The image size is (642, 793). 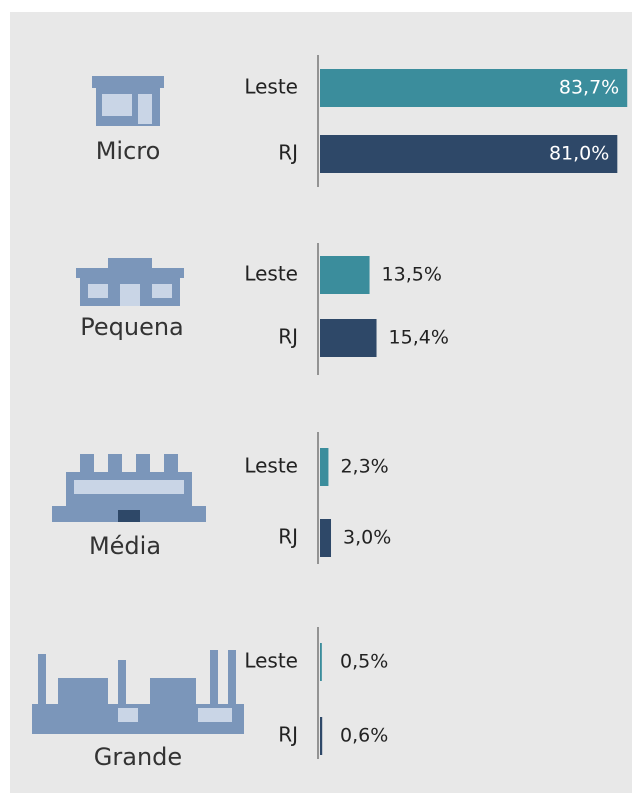 What do you see at coordinates (364, 467) in the screenshot?
I see `value-label: 2,3%` at bounding box center [364, 467].